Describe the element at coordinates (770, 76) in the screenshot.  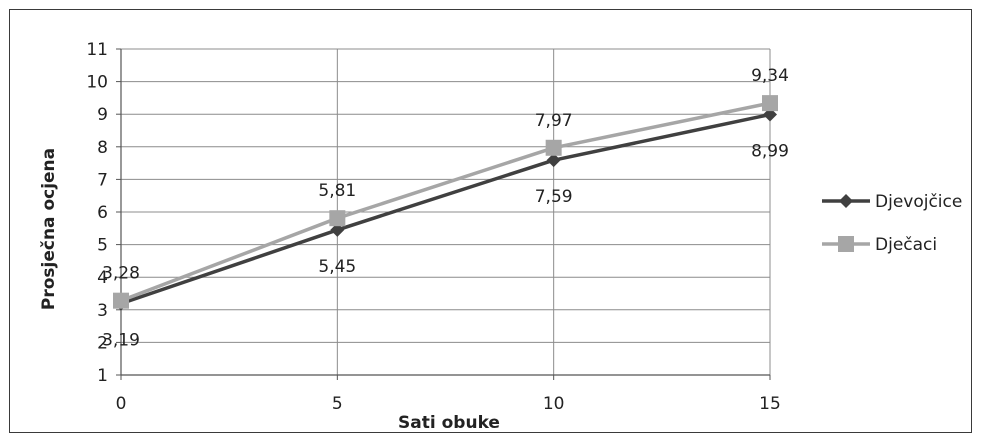
I see `data-label: 9,34` at that location.